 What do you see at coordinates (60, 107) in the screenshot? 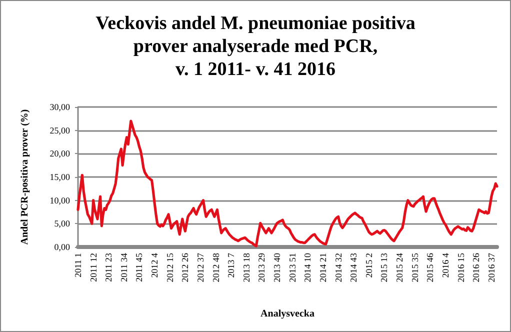
I see `y-tick-label: 30,00` at bounding box center [60, 107].